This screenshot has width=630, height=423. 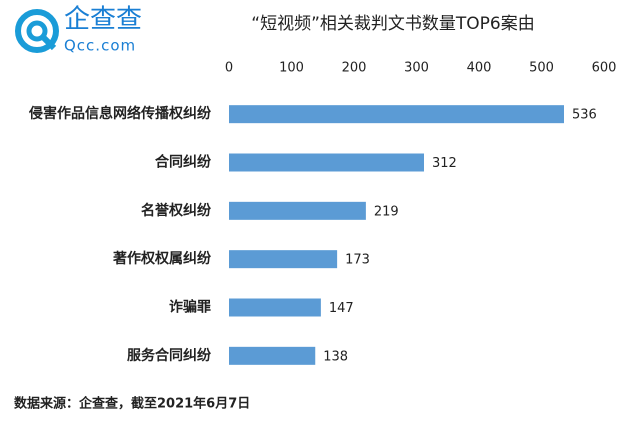 I want to click on chart-title: “短视频”相关裁判文书数量TOP6案由, so click(x=392, y=24).